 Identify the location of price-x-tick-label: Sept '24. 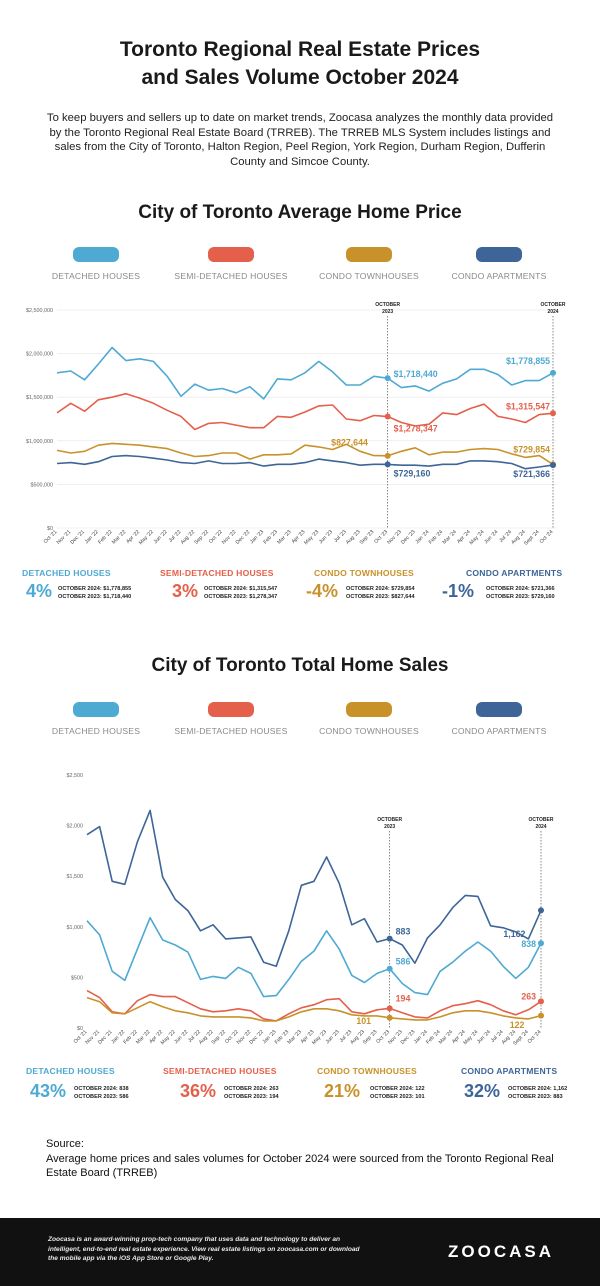
(532, 538).